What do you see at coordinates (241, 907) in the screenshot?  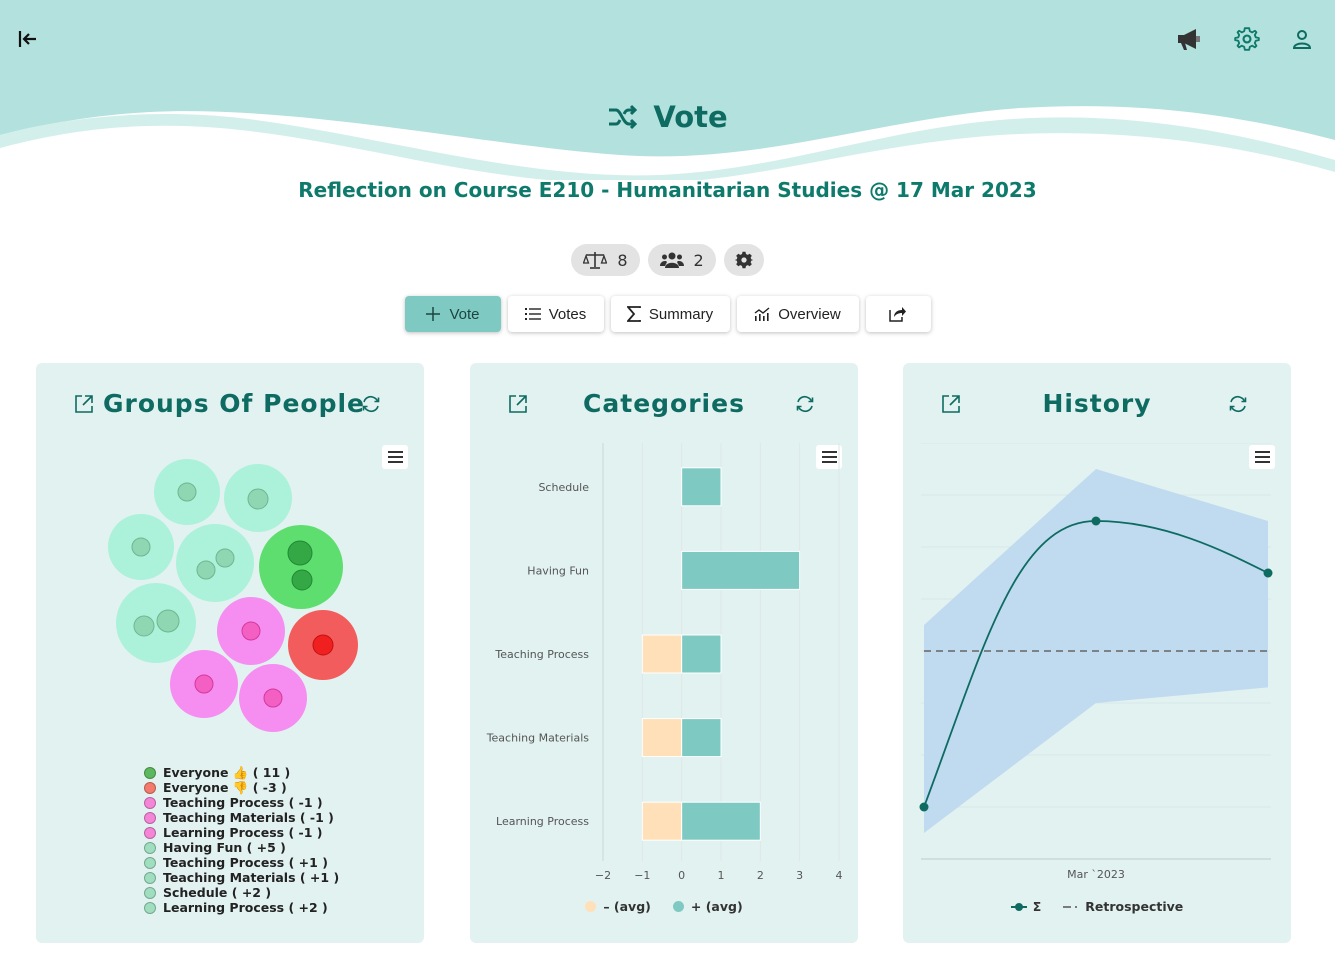 I see `legend-item: Learning Process ( +2 )` at bounding box center [241, 907].